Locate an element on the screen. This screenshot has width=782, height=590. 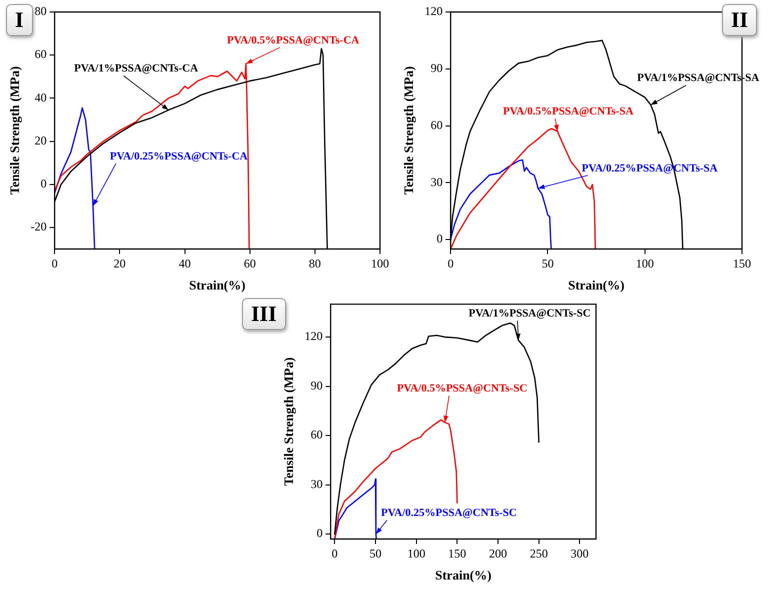
series-label: PVA/0.25%PSSA@CNTs-CA is located at coordinates (179, 156).